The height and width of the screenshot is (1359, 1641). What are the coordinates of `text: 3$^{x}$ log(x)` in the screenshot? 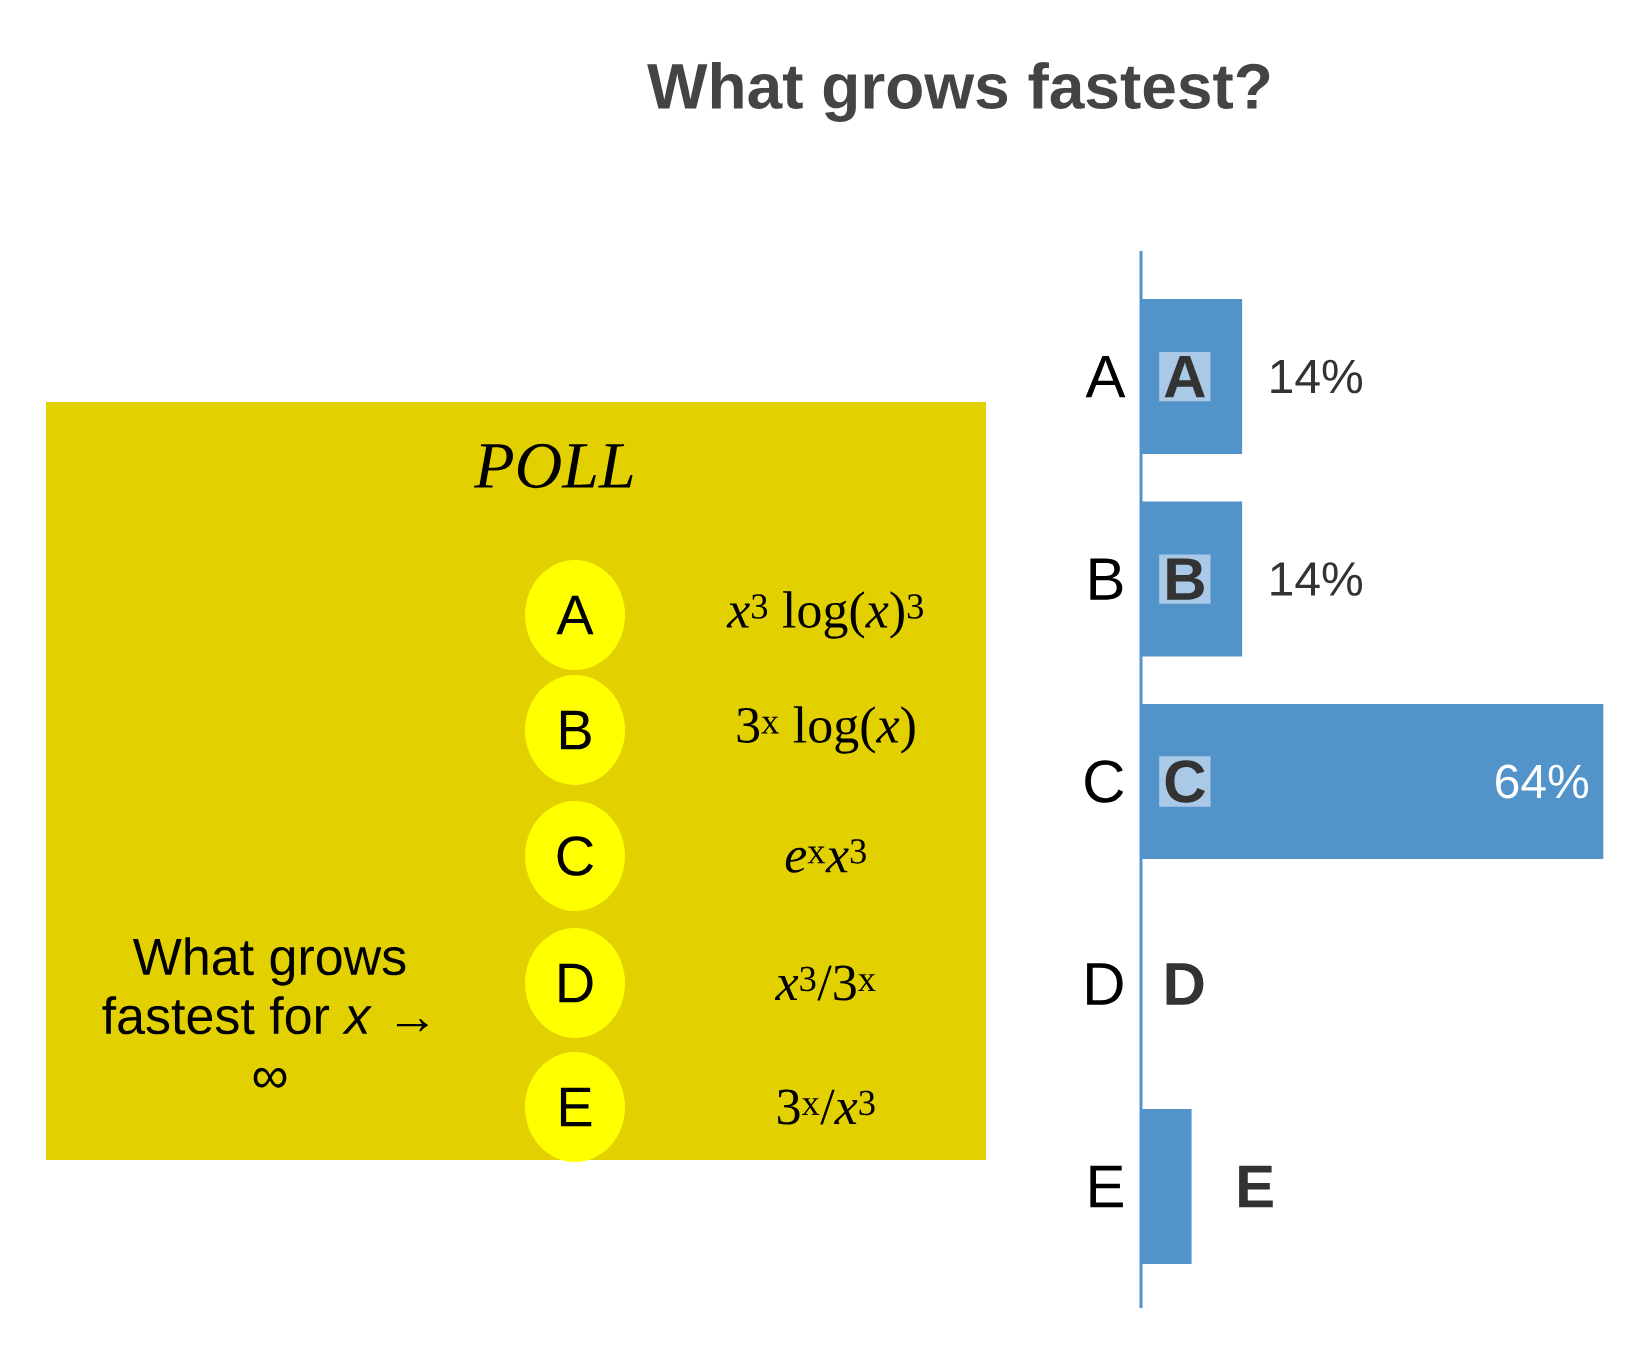 It's located at (826, 730).